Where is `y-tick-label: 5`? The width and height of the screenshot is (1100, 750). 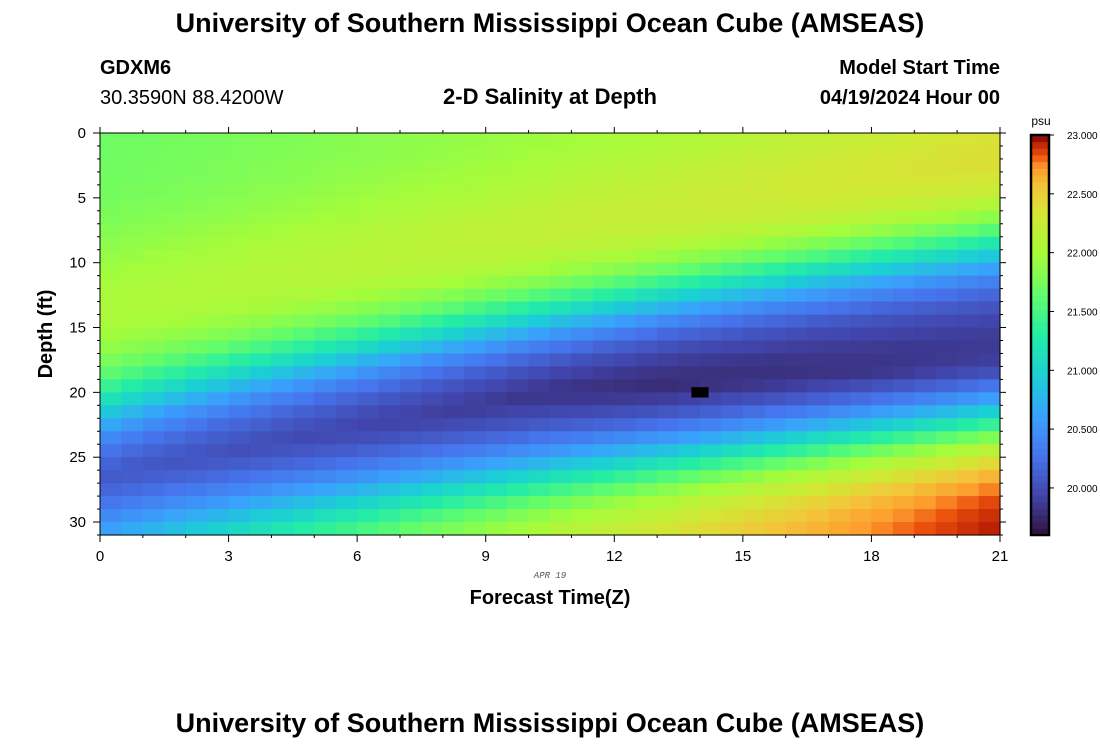 y-tick-label: 5 is located at coordinates (82, 198).